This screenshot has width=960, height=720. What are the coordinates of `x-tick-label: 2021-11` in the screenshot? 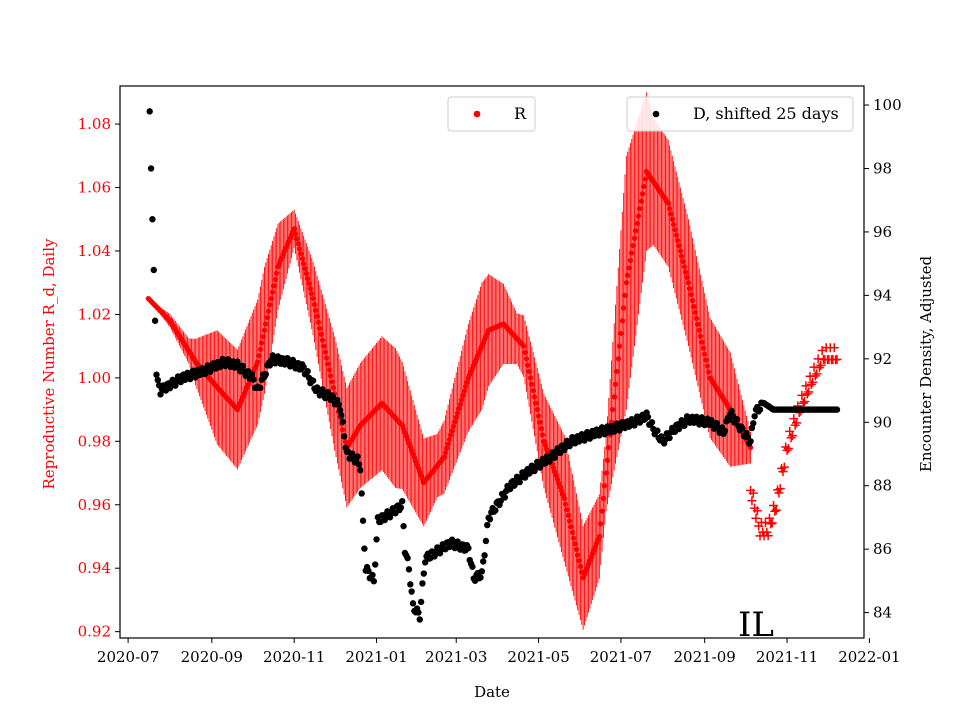 It's located at (787, 657).